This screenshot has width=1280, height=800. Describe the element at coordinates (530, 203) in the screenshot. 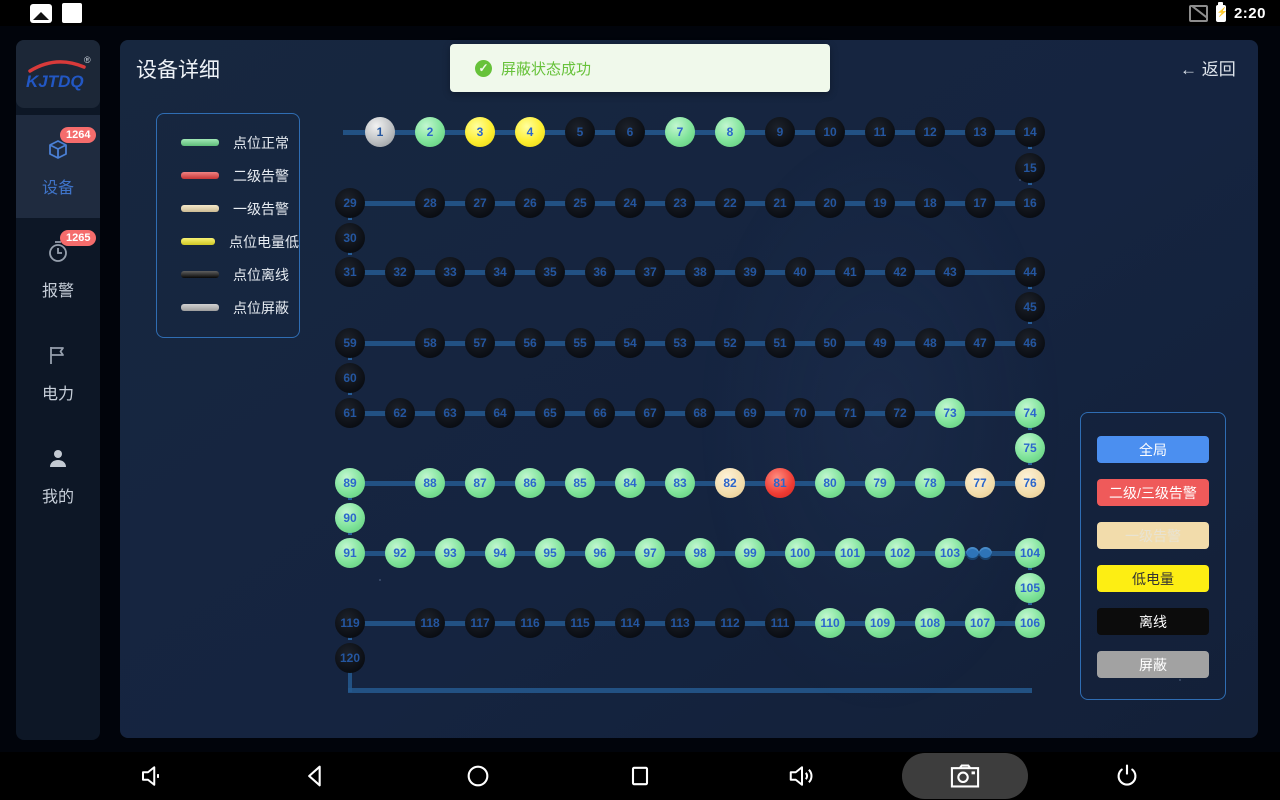

I see `device-node-26: 26` at that location.